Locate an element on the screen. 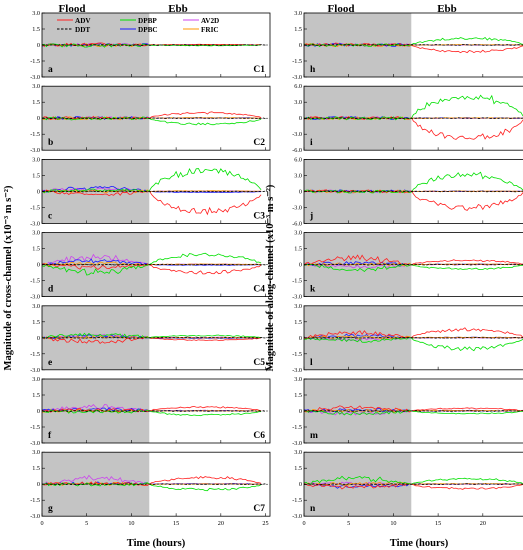  panel-letter: l is located at coordinates (311, 363).